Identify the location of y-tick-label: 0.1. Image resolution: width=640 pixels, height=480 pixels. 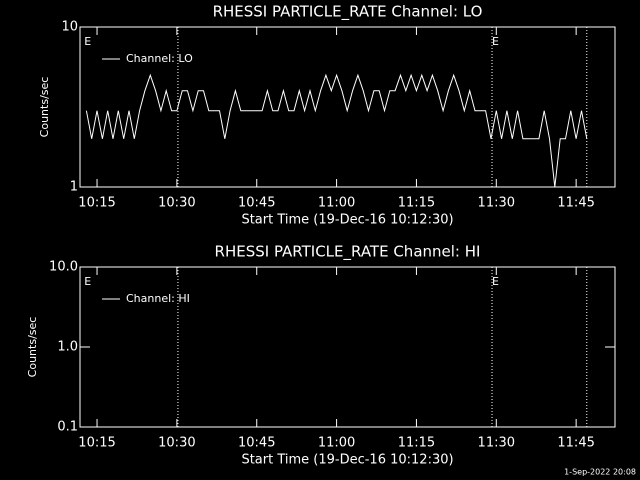
(67, 427).